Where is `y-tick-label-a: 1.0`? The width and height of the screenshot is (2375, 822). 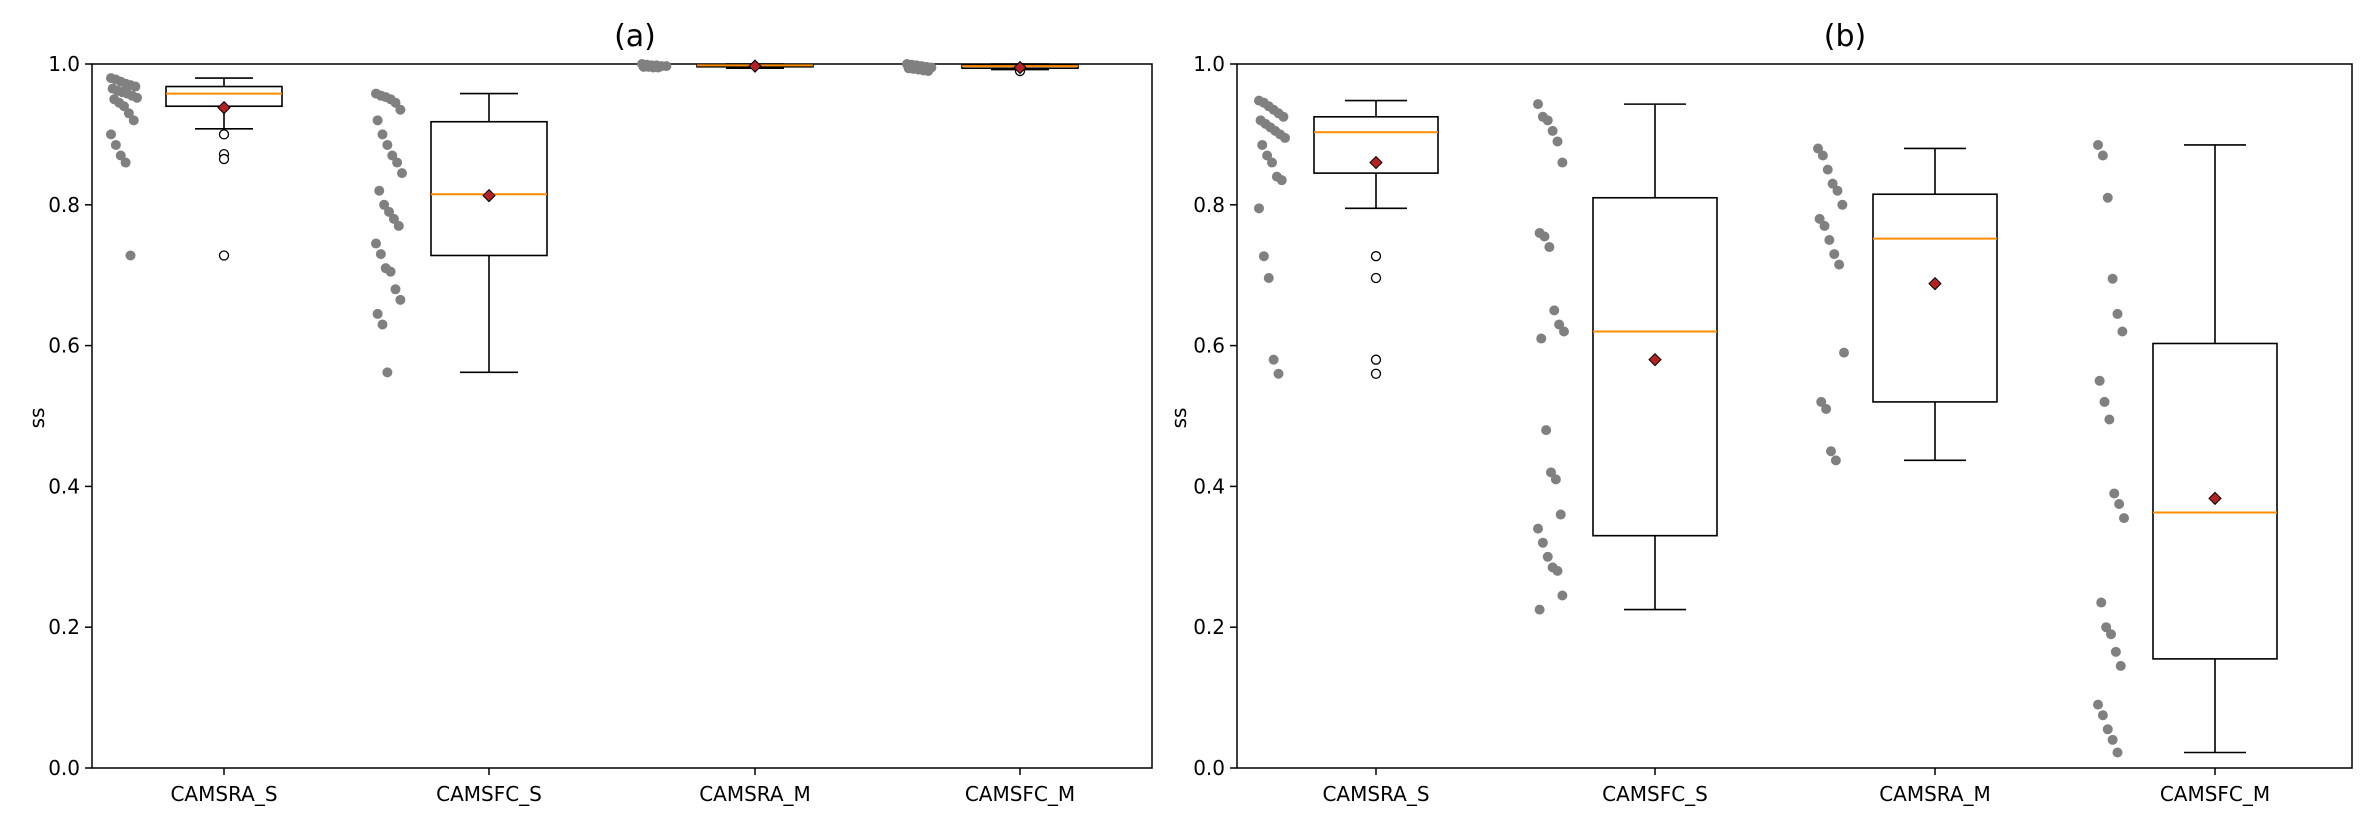
y-tick-label-a: 1.0 is located at coordinates (64, 64).